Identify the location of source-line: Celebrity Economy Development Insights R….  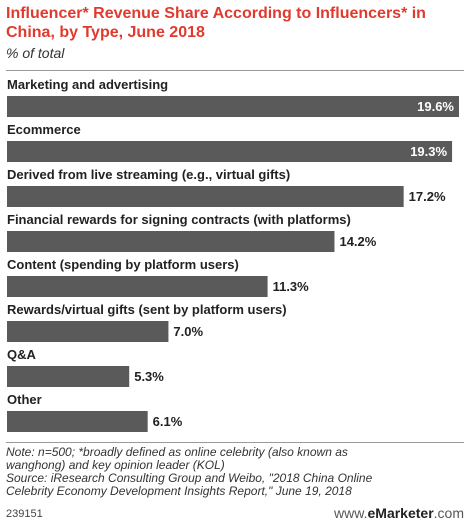
(179, 491).